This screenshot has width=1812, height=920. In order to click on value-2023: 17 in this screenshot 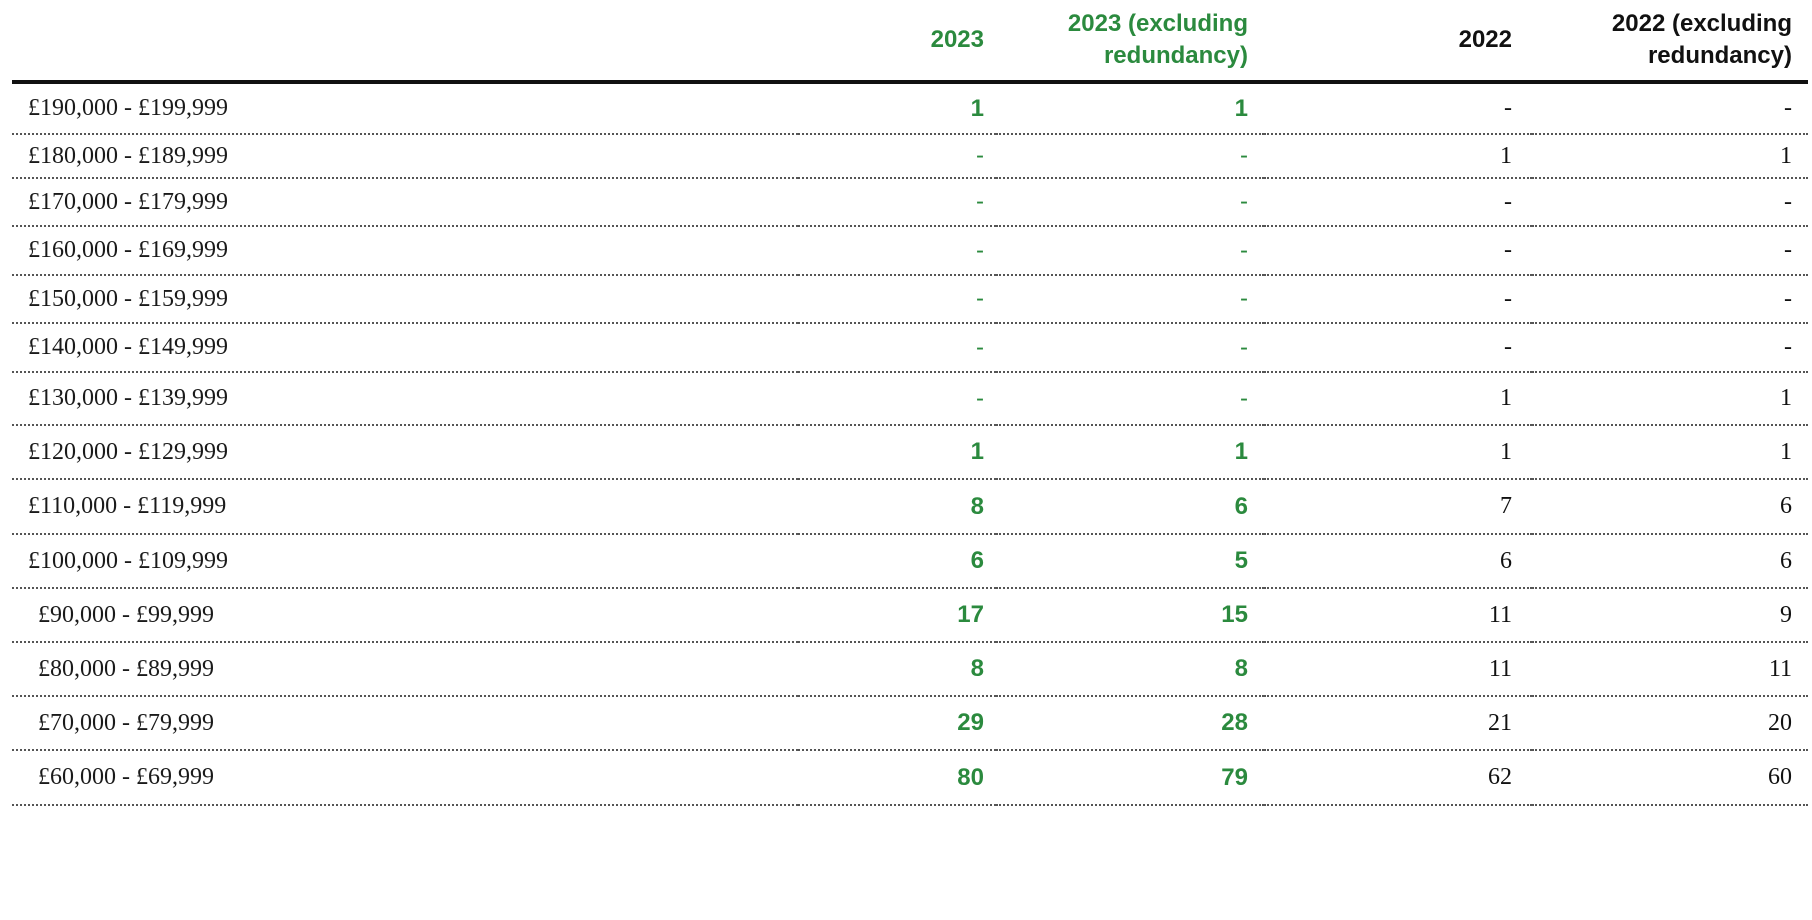, I will do `click(897, 615)`.